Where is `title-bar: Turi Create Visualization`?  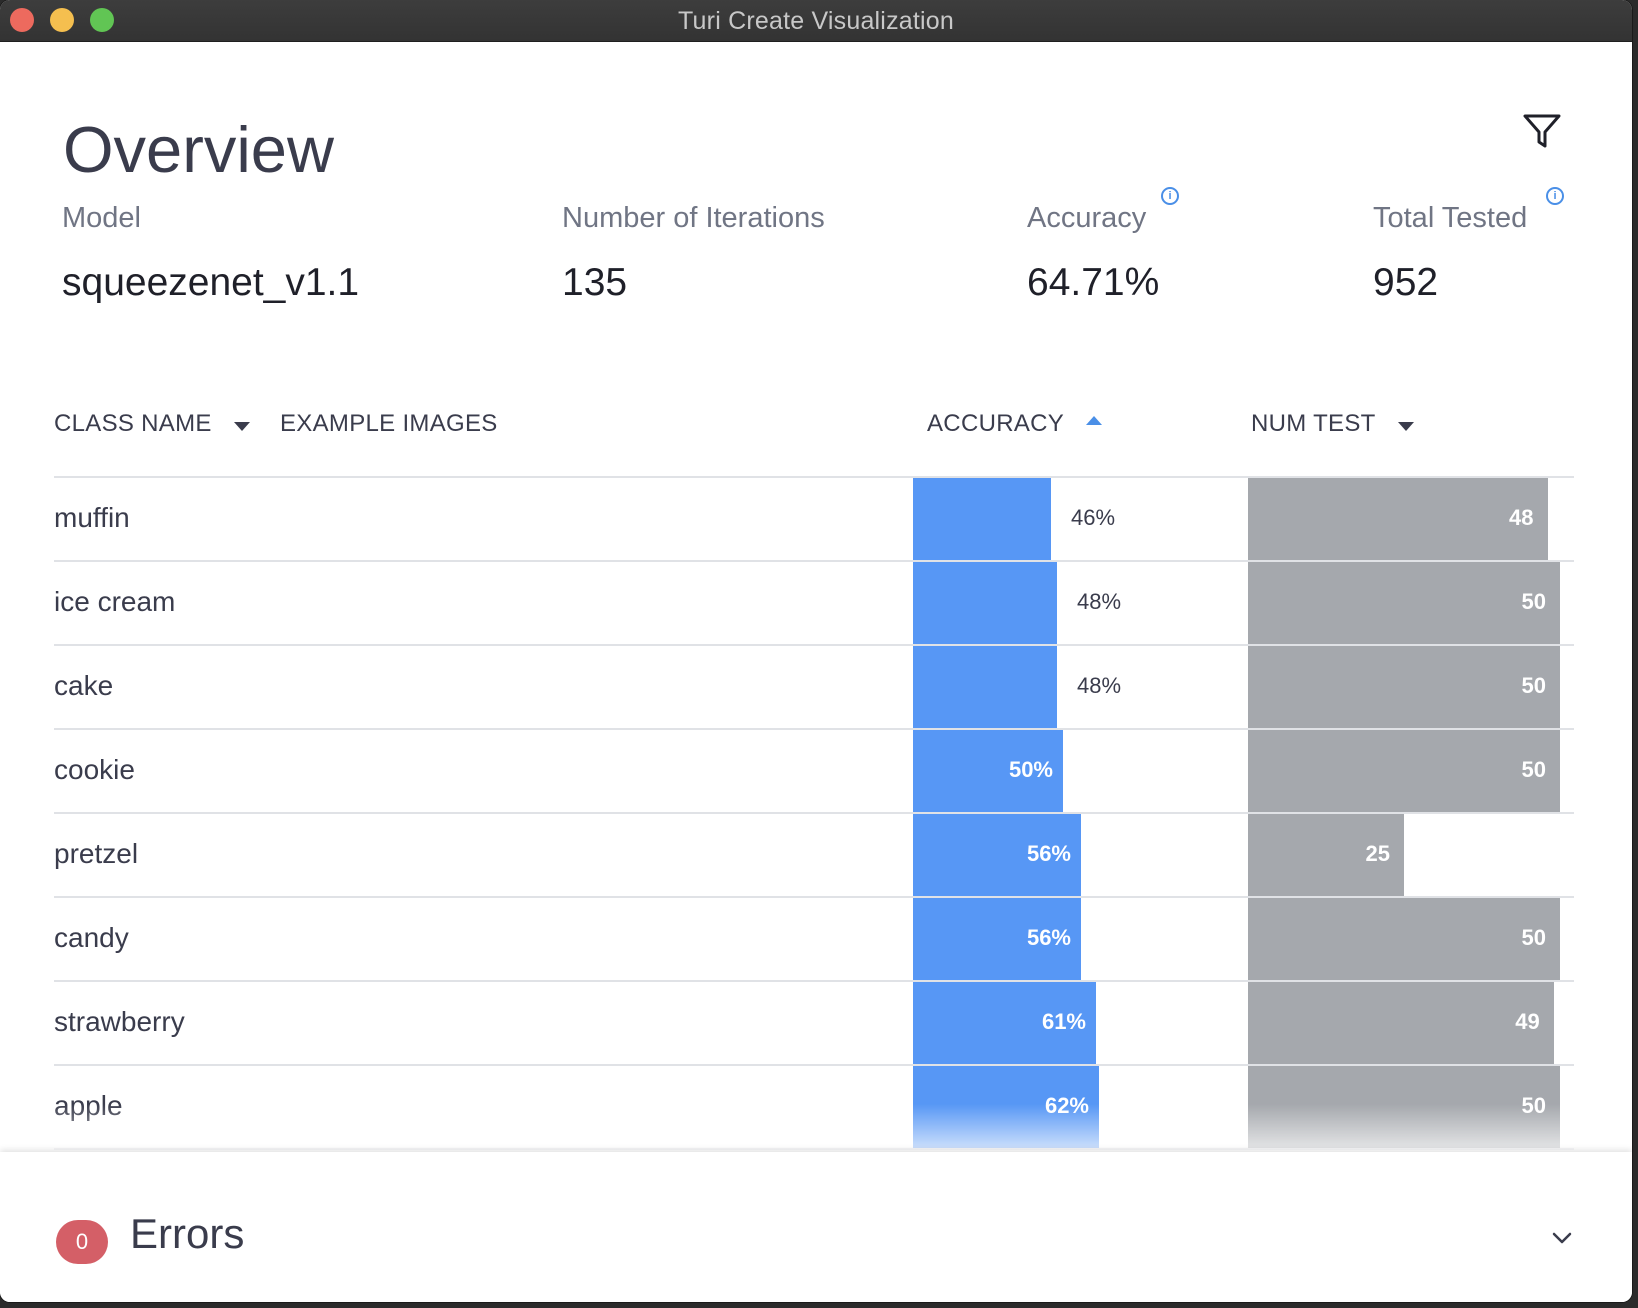
title-bar: Turi Create Visualization is located at coordinates (816, 21).